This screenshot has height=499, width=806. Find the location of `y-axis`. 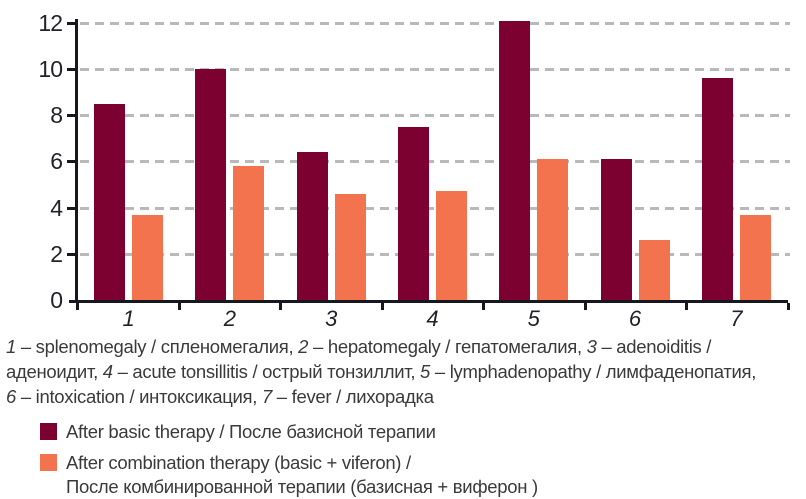

y-axis is located at coordinates (76, 161).